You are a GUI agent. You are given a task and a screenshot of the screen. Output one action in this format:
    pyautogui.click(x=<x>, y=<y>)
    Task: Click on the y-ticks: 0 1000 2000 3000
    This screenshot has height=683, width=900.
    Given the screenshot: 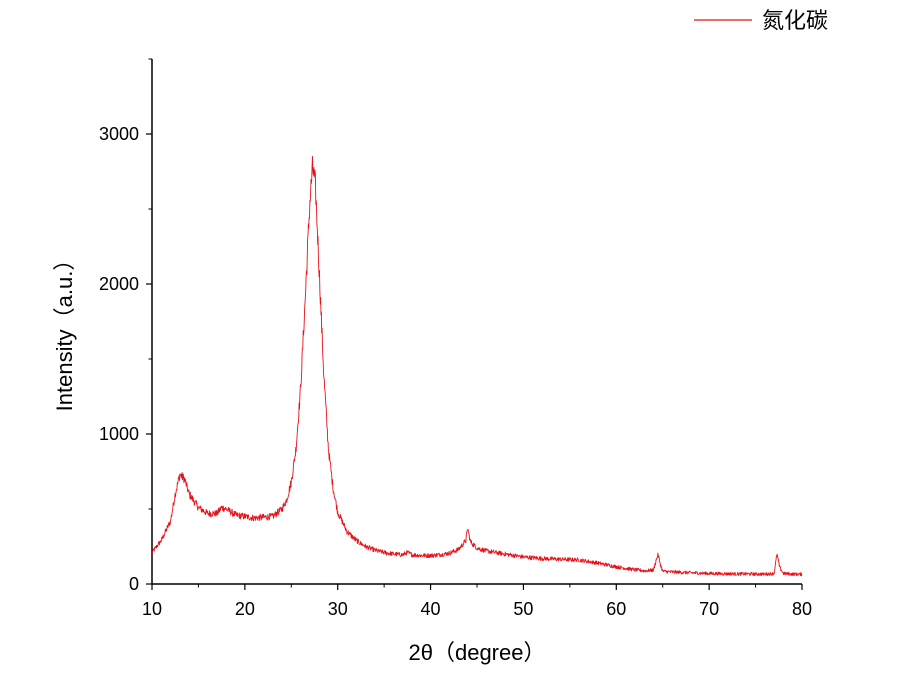 What is the action you would take?
    pyautogui.click(x=125, y=326)
    